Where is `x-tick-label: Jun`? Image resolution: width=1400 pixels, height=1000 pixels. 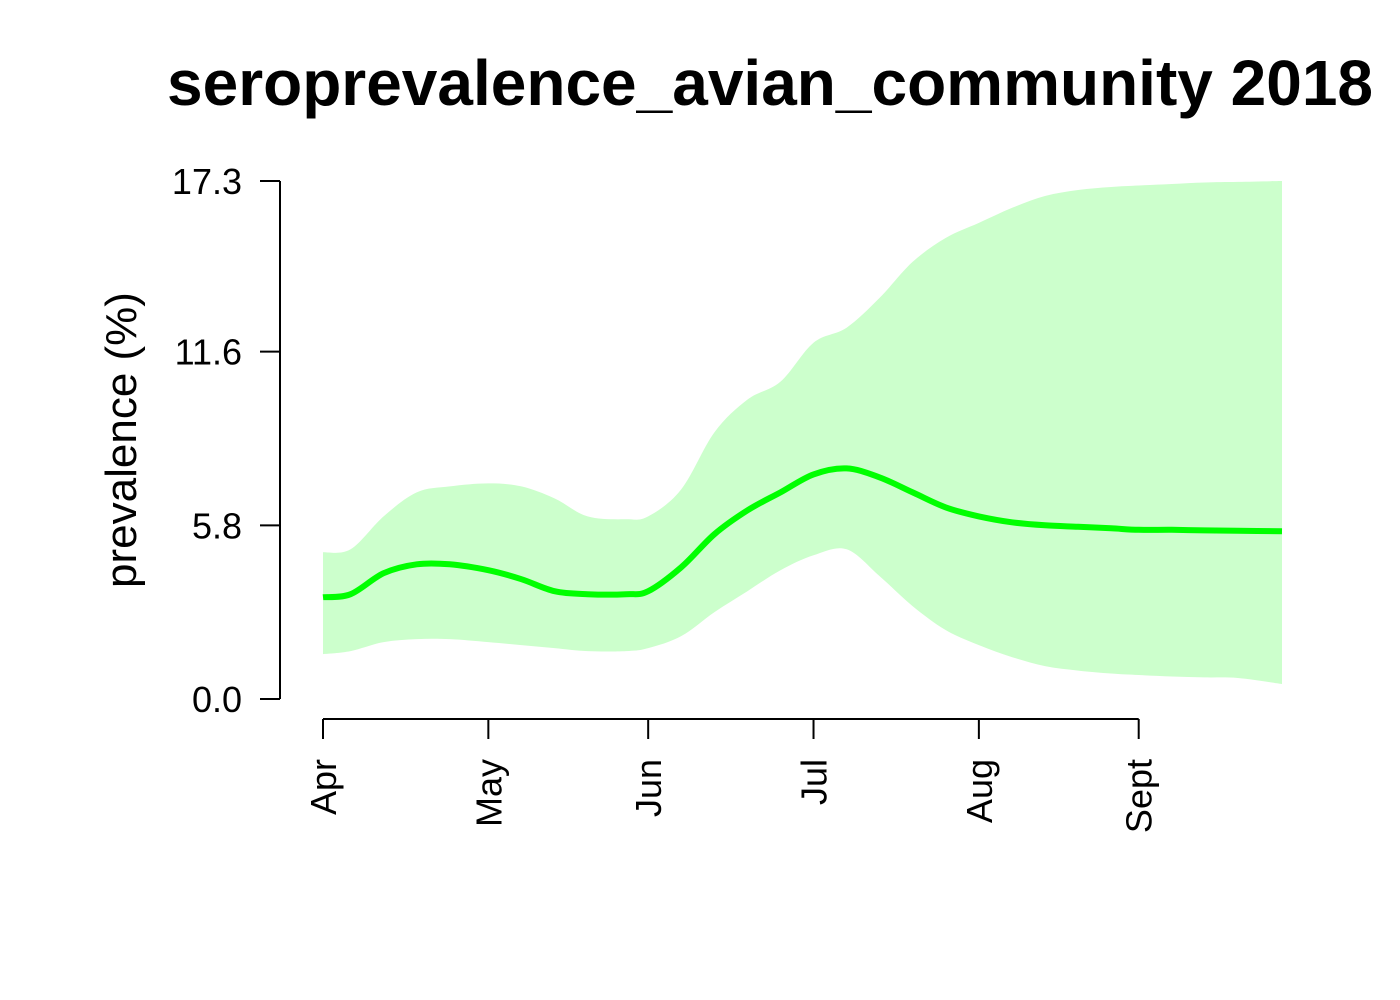 x-tick-label: Jun is located at coordinates (648, 788).